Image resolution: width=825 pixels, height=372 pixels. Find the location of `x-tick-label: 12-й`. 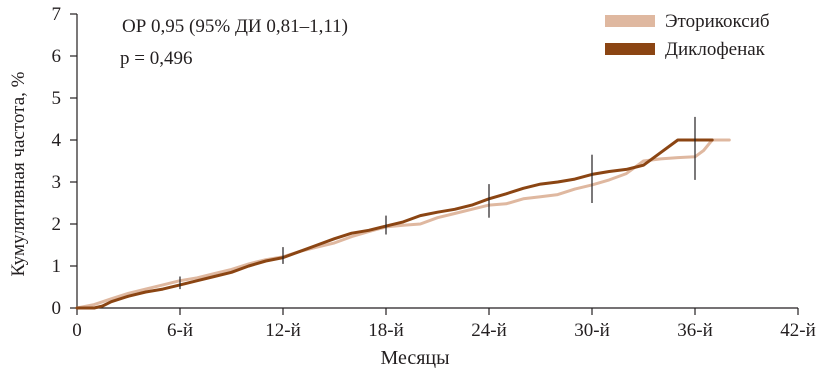

x-tick-label: 12-й is located at coordinates (283, 330).